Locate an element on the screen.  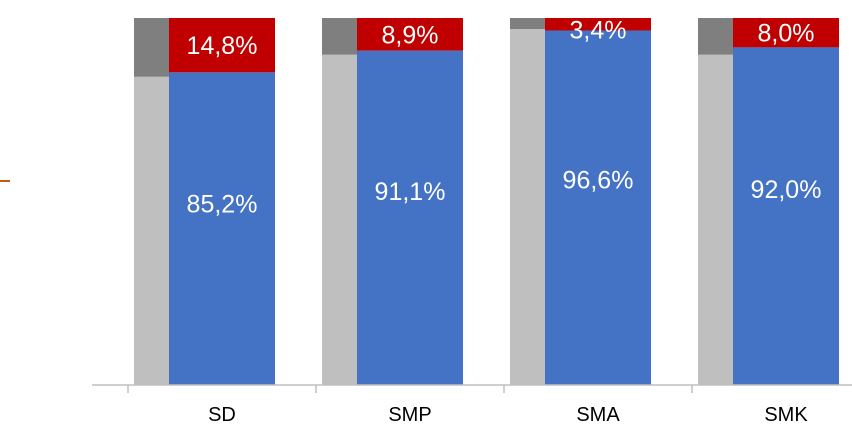
label-top-sd: 14,8% is located at coordinates (222, 46).